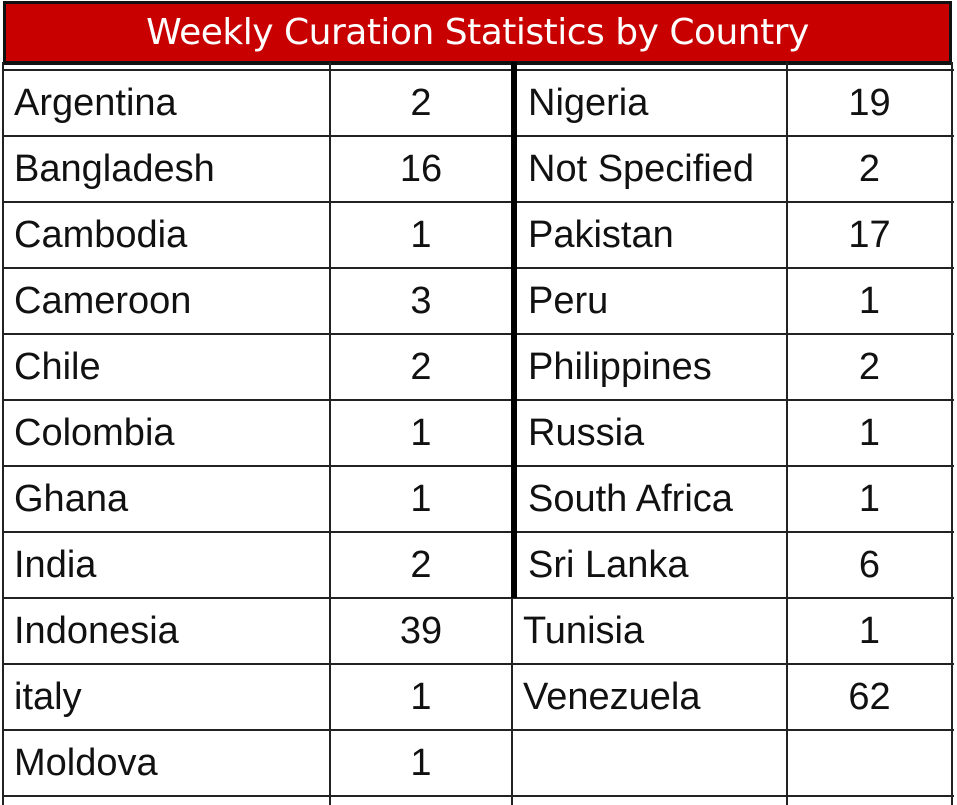 The width and height of the screenshot is (957, 805). I want to click on country-cell: Colombia, so click(94, 432).